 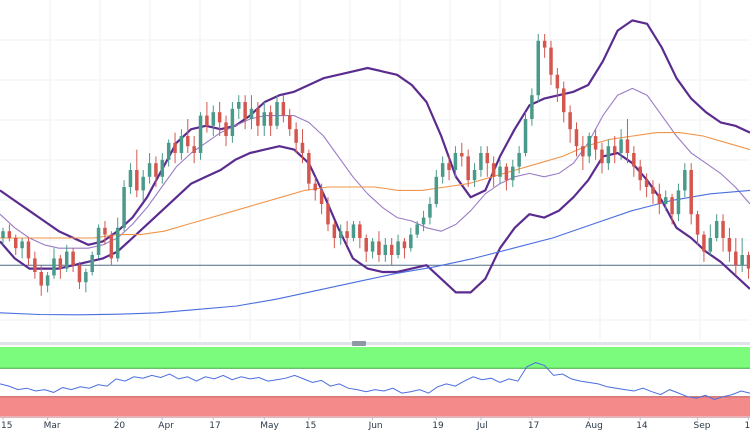 I want to click on oscillator-line, so click(x=375, y=381).